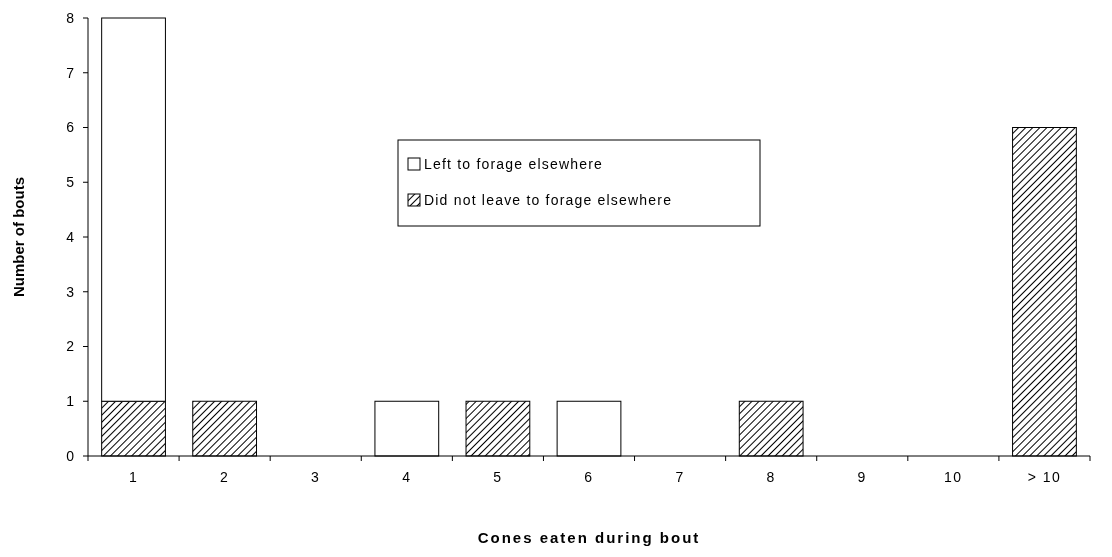 Image resolution: width=1112 pixels, height=557 pixels. I want to click on y-tick-label: 5, so click(70, 182).